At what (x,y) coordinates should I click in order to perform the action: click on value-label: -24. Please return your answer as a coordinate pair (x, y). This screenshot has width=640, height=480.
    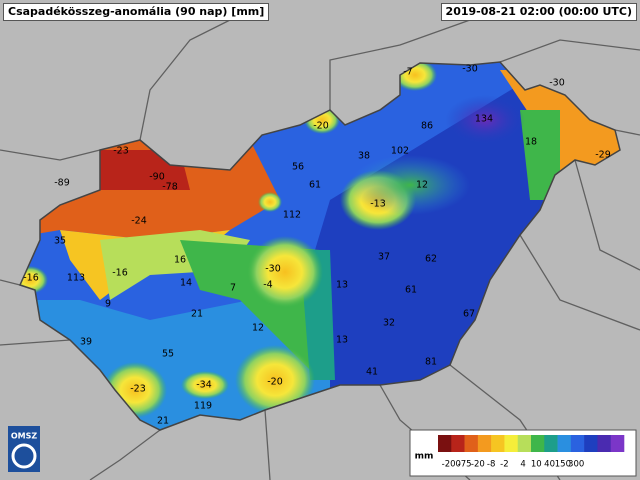
    Looking at the image, I should click on (139, 221).